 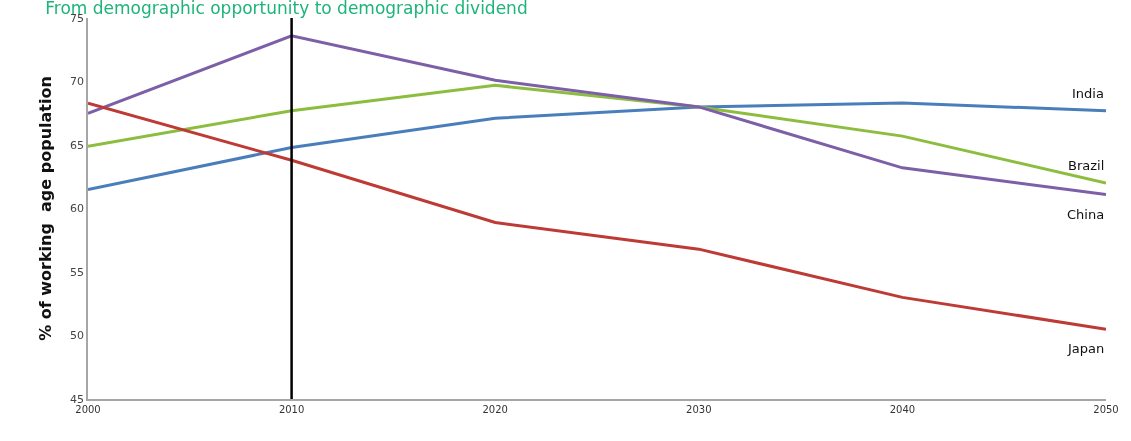 I want to click on x-tick-label: 2030, so click(x=699, y=409).